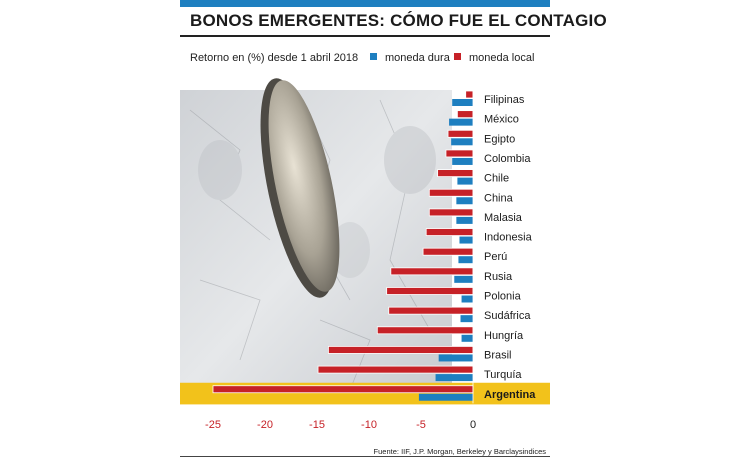  I want to click on bar-hard-turquia, so click(454, 378).